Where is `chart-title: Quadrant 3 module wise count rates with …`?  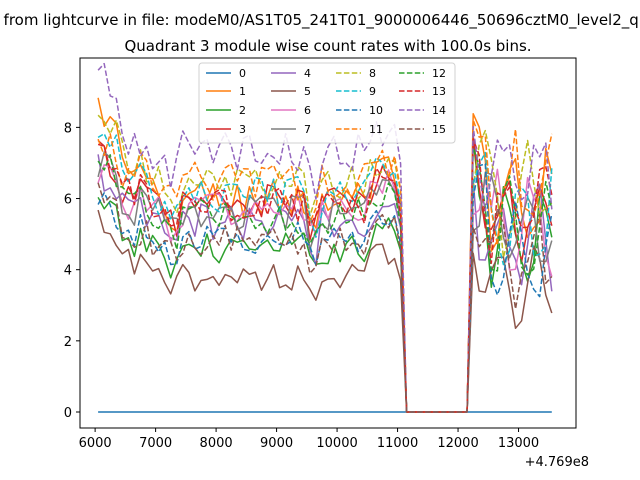
chart-title: Quadrant 3 module wise count rates with … is located at coordinates (327, 46).